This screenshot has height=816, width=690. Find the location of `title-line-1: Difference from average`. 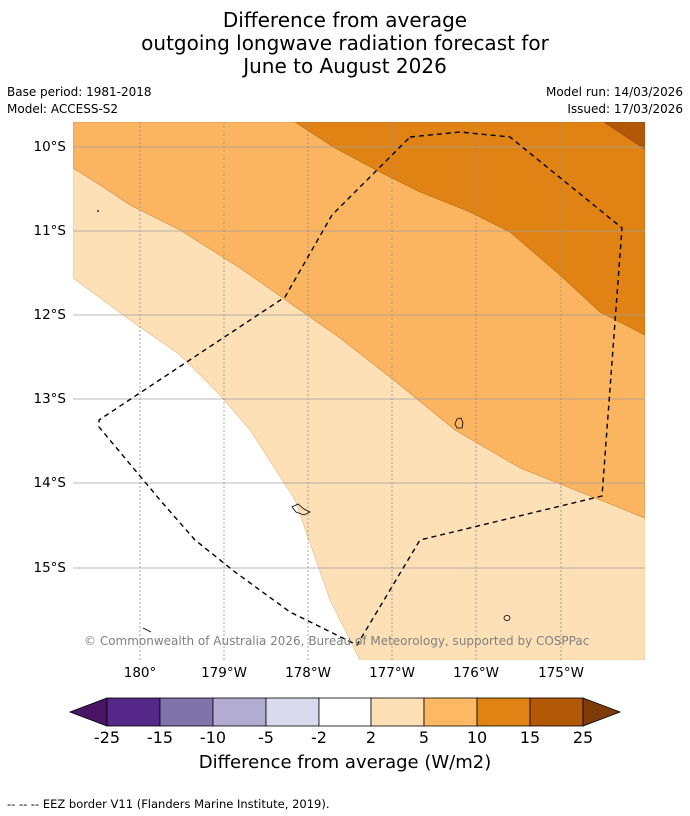

title-line-1: Difference from average is located at coordinates (345, 20).